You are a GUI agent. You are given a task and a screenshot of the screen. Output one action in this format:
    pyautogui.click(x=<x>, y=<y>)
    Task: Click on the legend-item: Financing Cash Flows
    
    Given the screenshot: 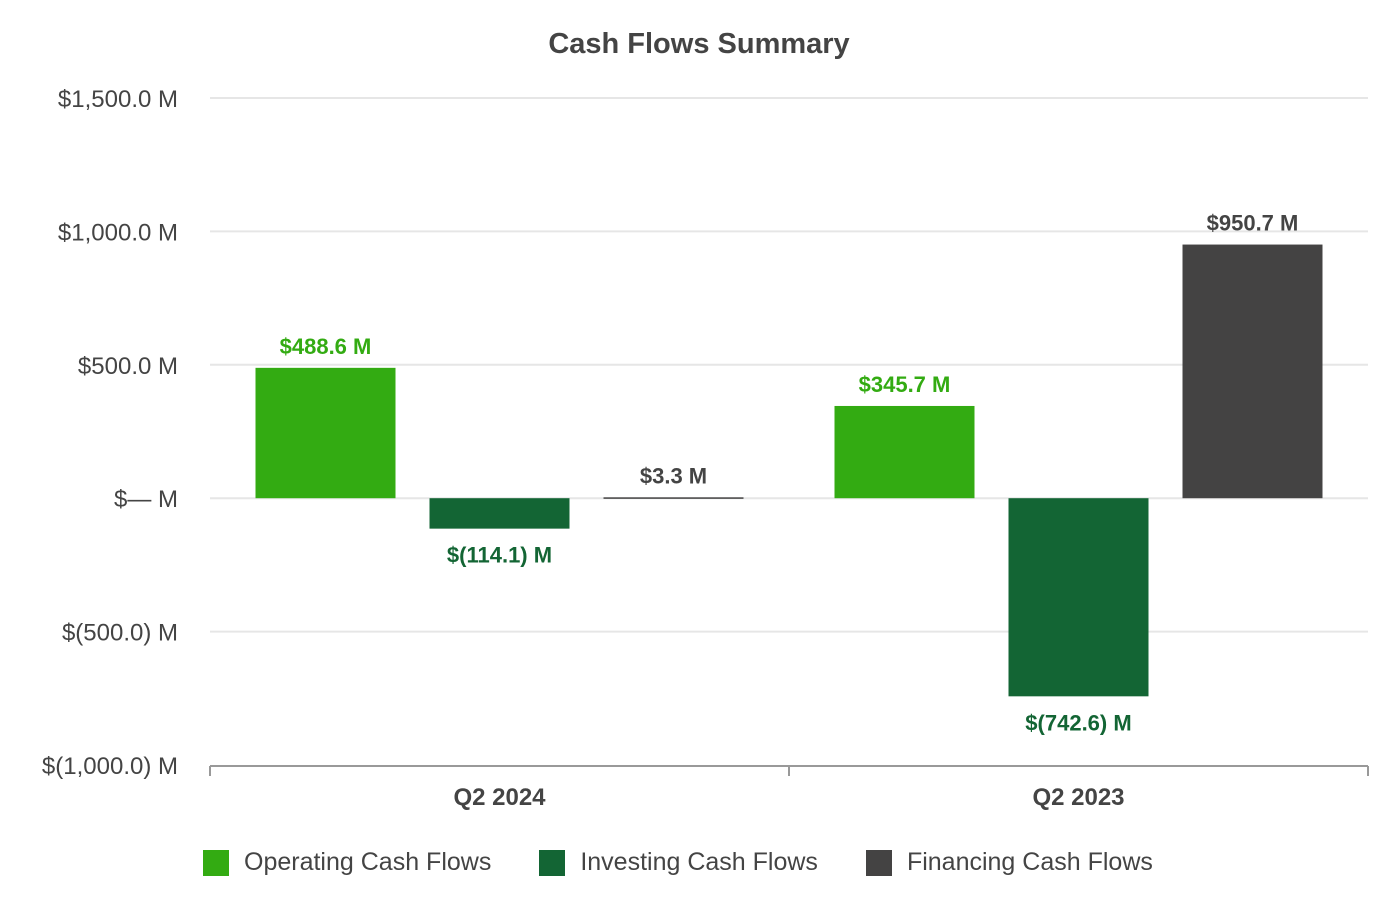 What is the action you would take?
    pyautogui.click(x=1009, y=862)
    